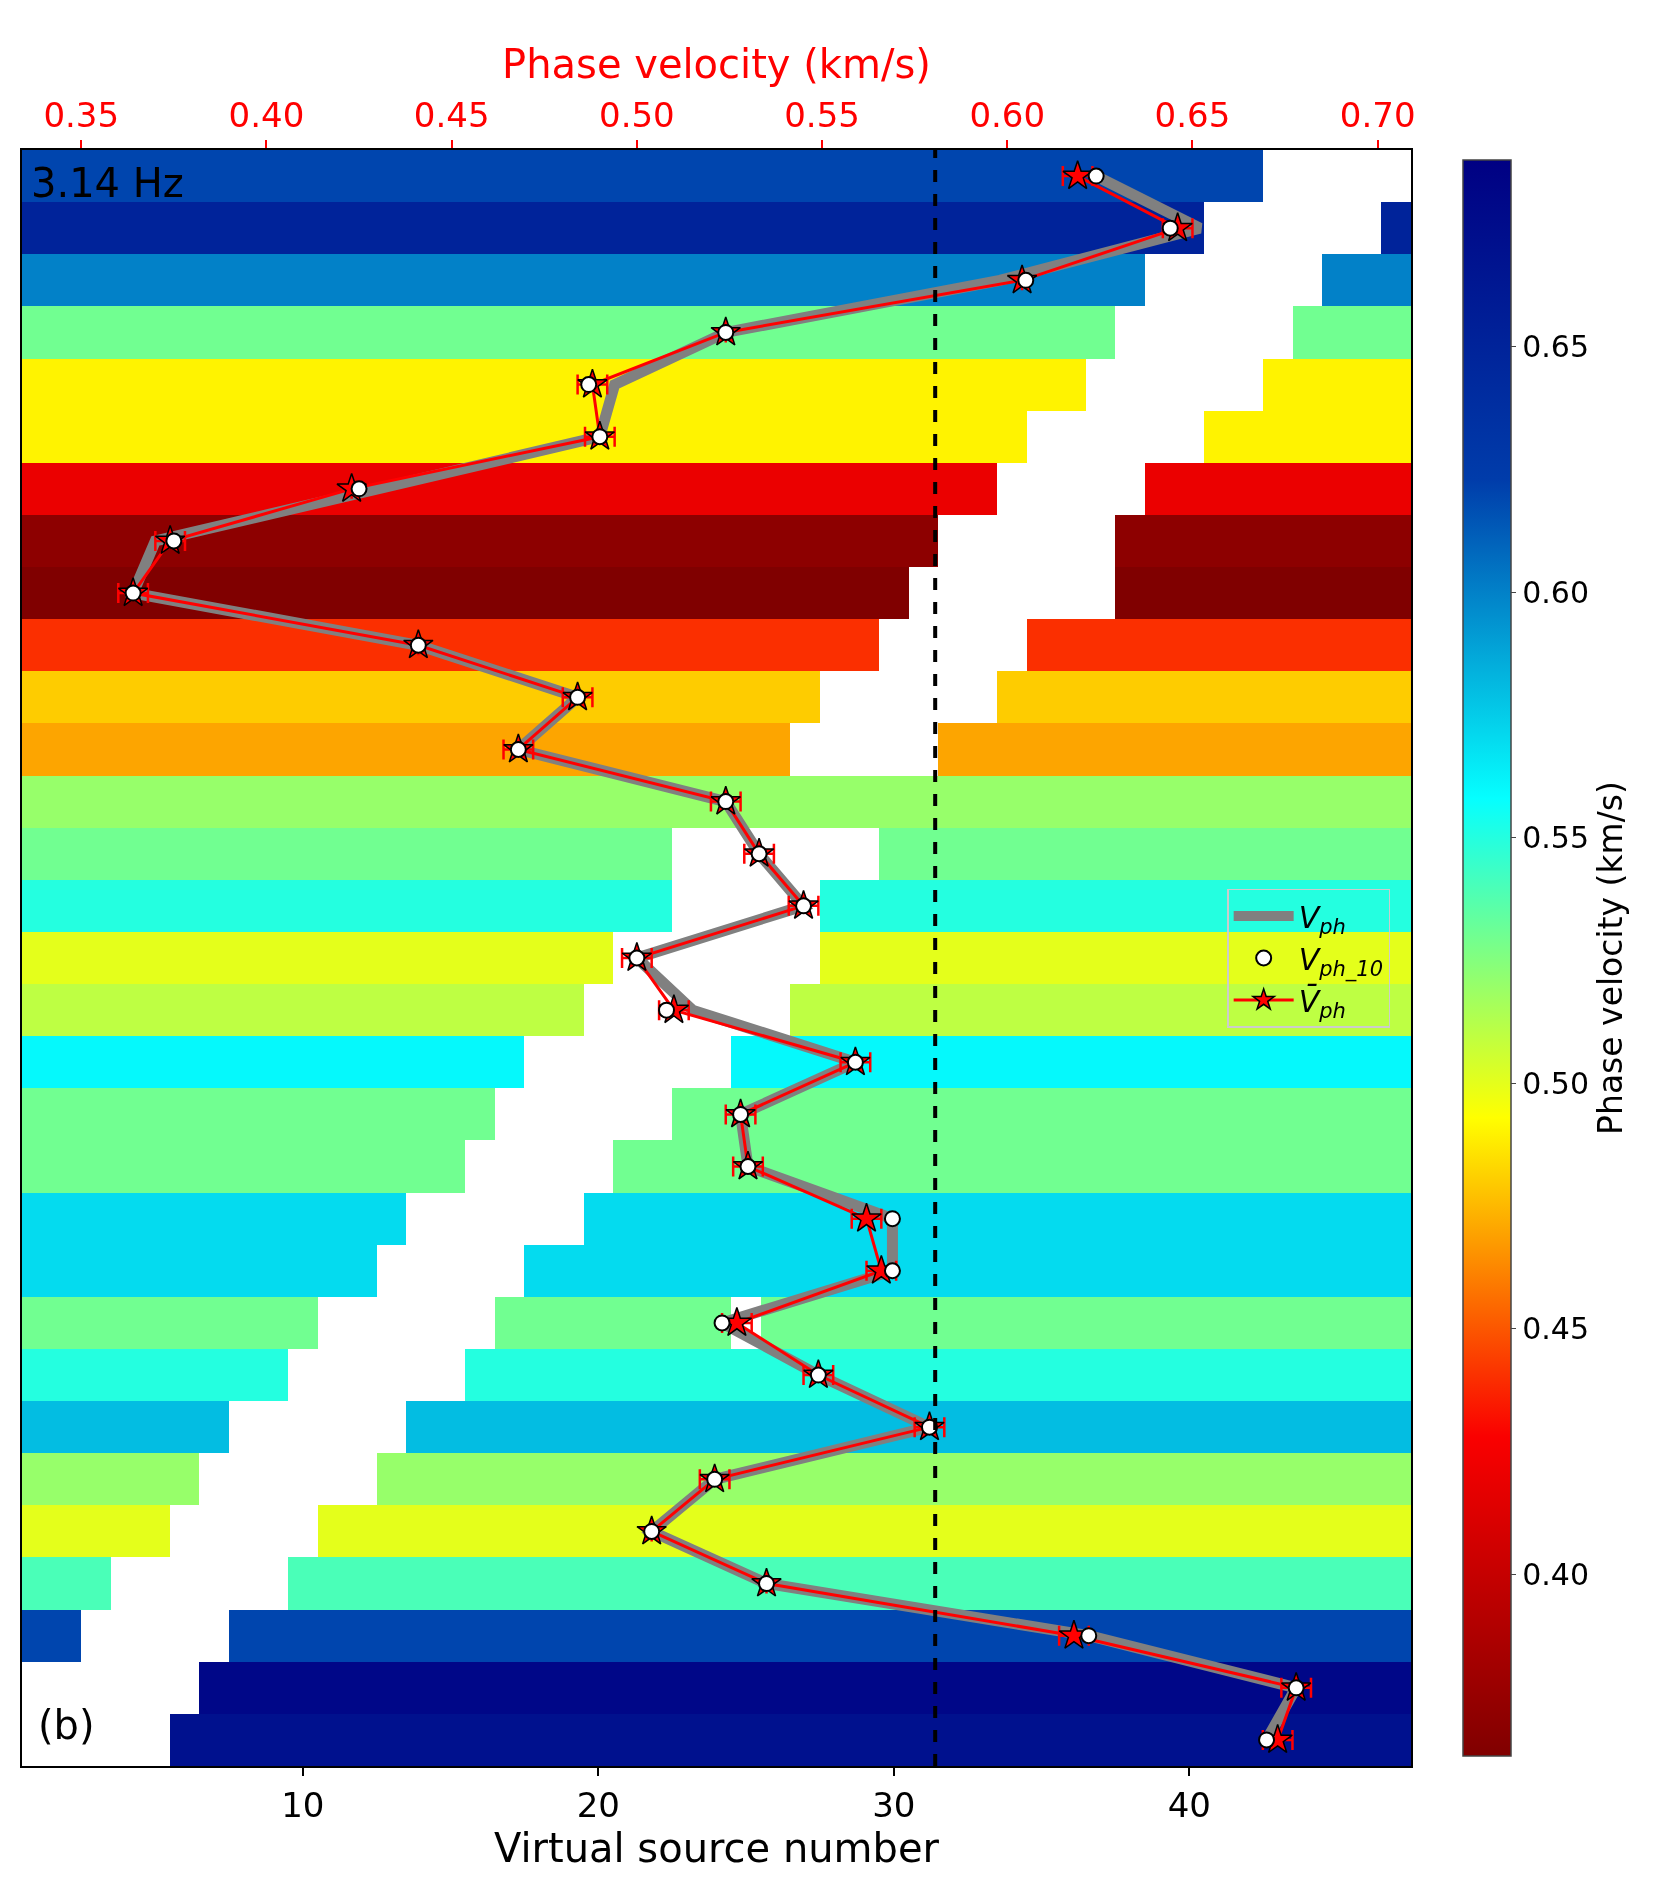 The width and height of the screenshot is (1656, 1891). Describe the element at coordinates (1007, 114) in the screenshot. I see `x-tick-label: 0.60` at that location.